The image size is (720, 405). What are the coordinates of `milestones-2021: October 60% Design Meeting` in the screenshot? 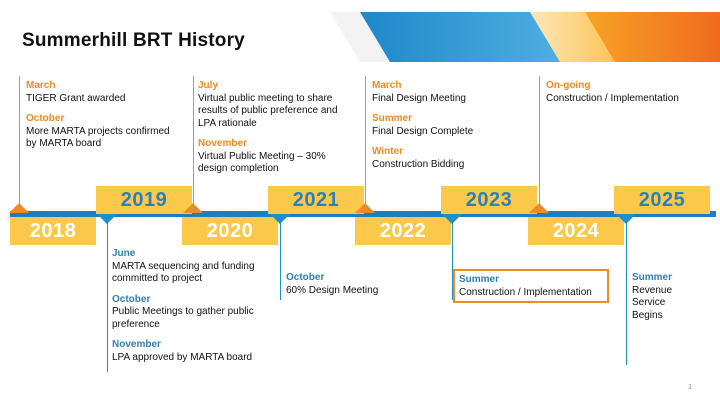 It's located at (356, 284).